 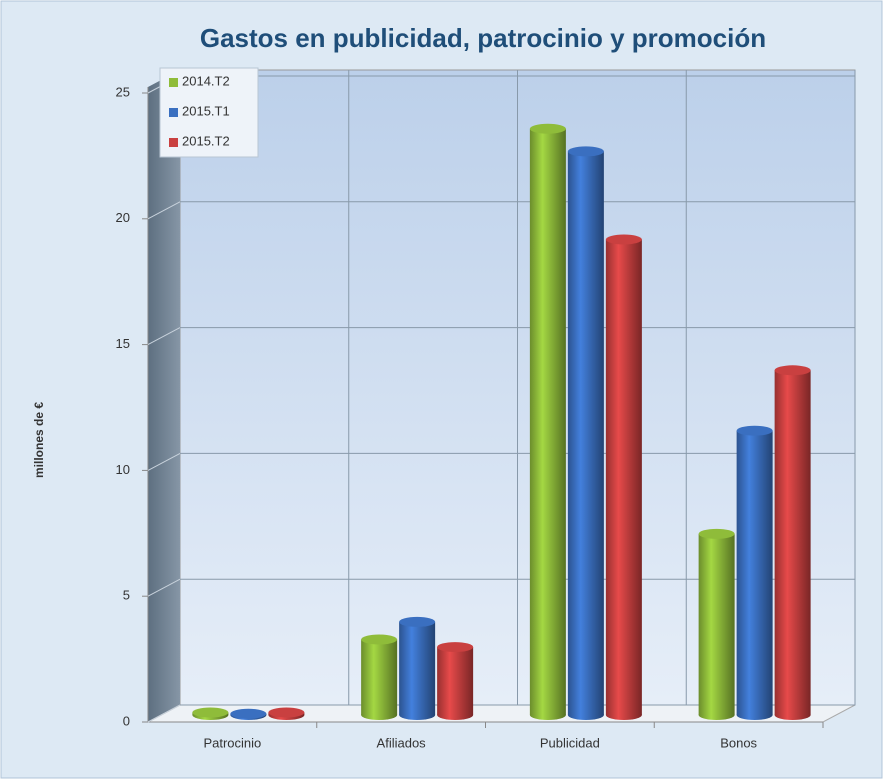 What do you see at coordinates (126, 595) in the screenshot?
I see `y-tick-label: 5` at bounding box center [126, 595].